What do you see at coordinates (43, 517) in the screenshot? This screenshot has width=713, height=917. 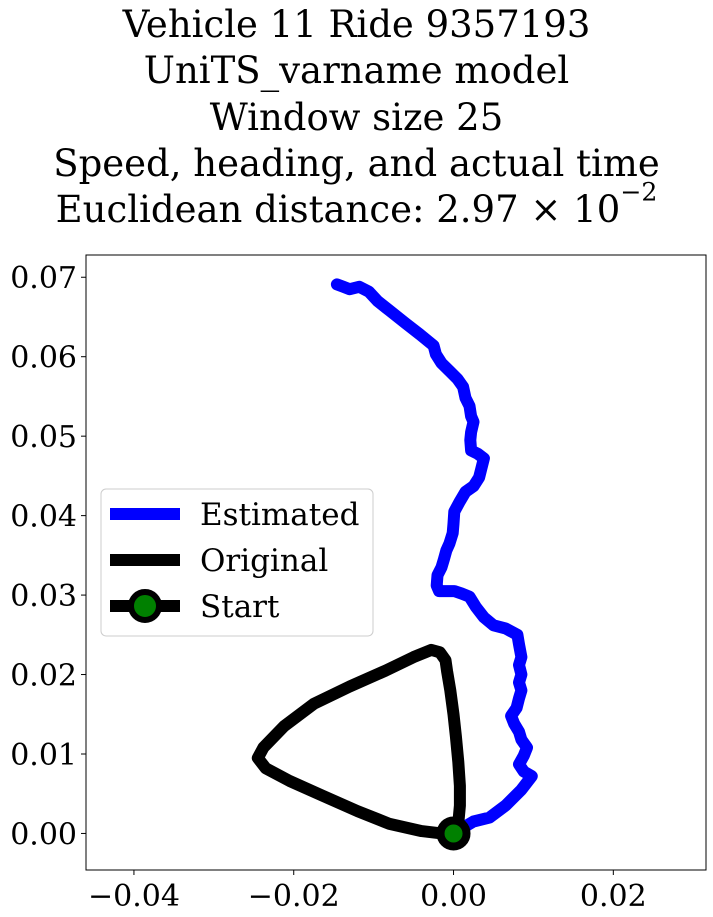 I see `y-tick-label: 0.04` at bounding box center [43, 517].